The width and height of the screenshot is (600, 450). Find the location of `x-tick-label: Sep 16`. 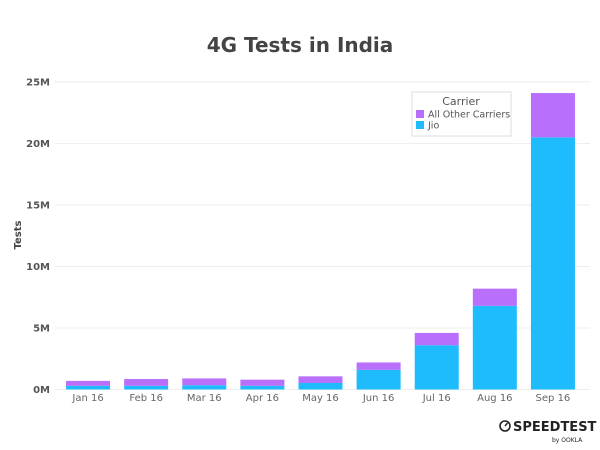

x-tick-label: Sep 16 is located at coordinates (553, 398).